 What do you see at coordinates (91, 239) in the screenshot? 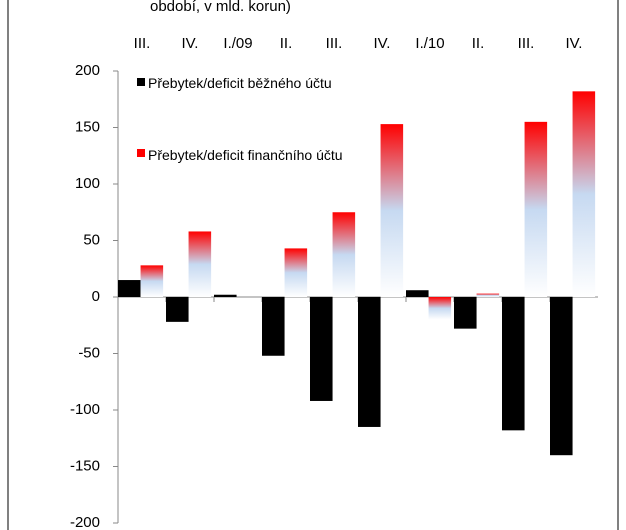
I see `y-tick-label: 50` at bounding box center [91, 239].